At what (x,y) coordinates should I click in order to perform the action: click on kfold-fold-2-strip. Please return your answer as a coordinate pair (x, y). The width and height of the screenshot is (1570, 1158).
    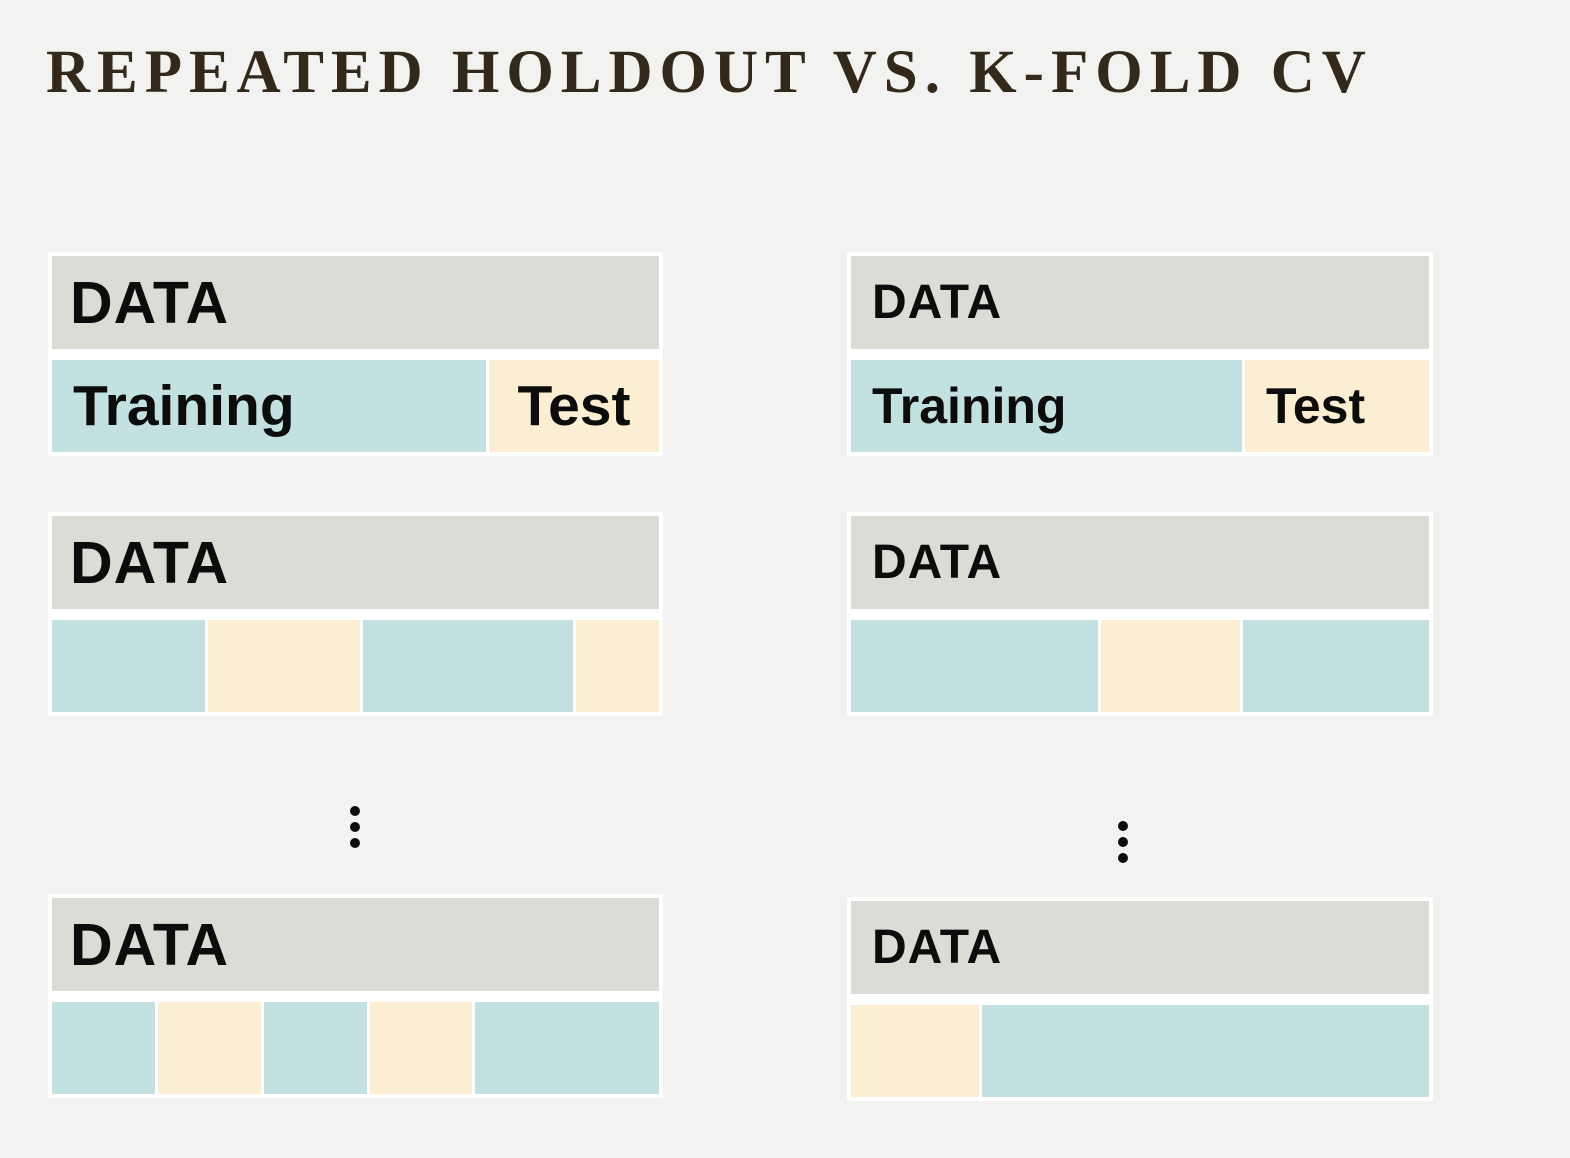
    Looking at the image, I should click on (1140, 666).